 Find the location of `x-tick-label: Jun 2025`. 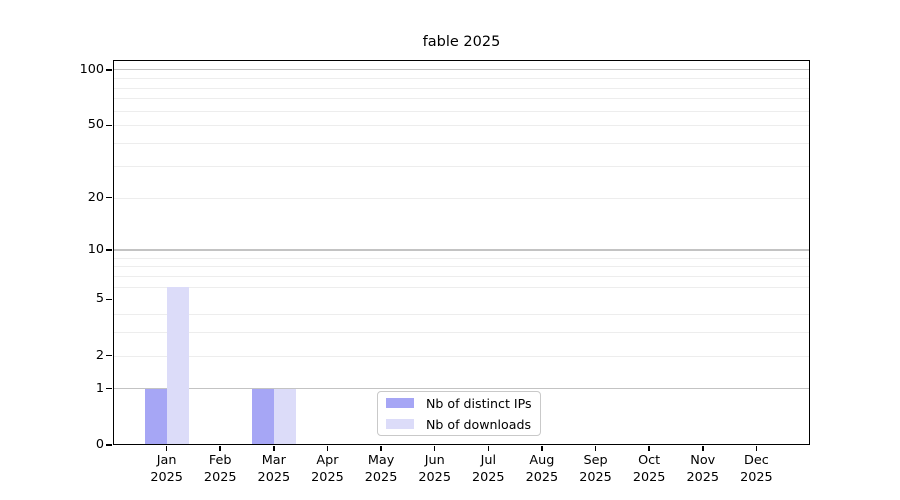

x-tick-label: Jun 2025 is located at coordinates (435, 469).